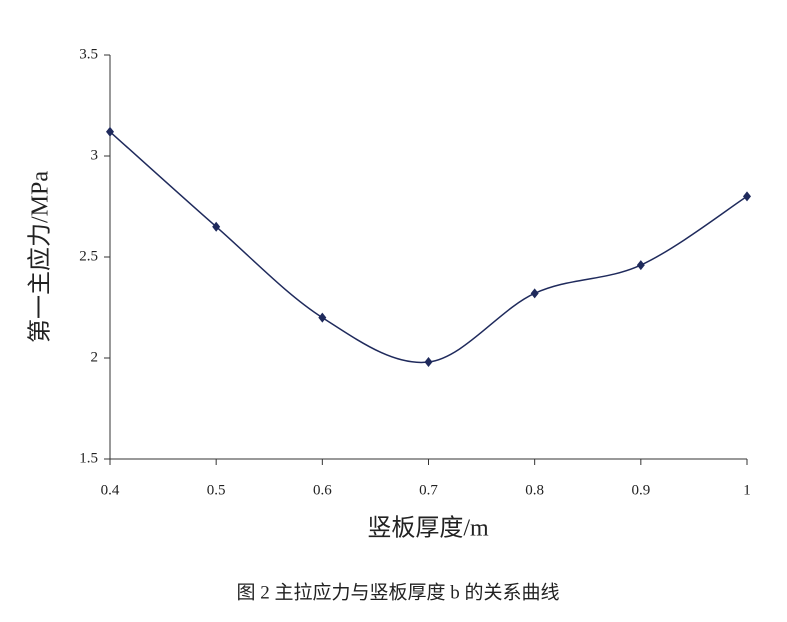 The height and width of the screenshot is (622, 787). I want to click on y-tick-label: 2.5, so click(88, 256).